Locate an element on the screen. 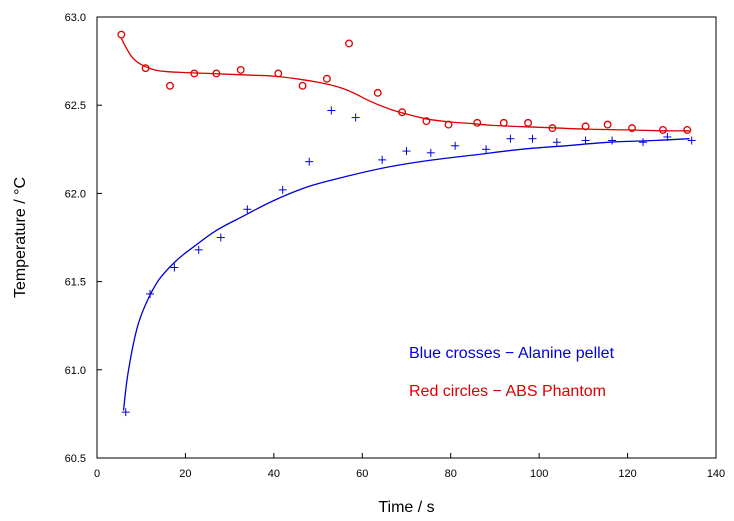 This screenshot has height=521, width=734. annotation-blue-crosses: Blue crosses − Alanine pellet is located at coordinates (512, 353).